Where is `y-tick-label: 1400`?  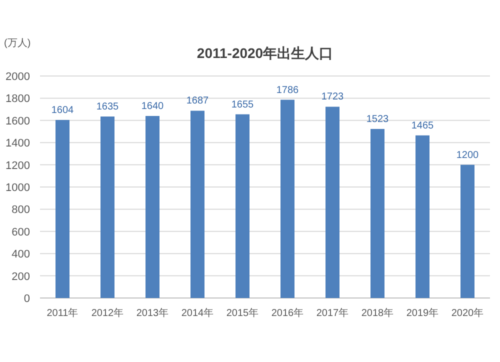
y-tick-label: 1400 is located at coordinates (18, 144).